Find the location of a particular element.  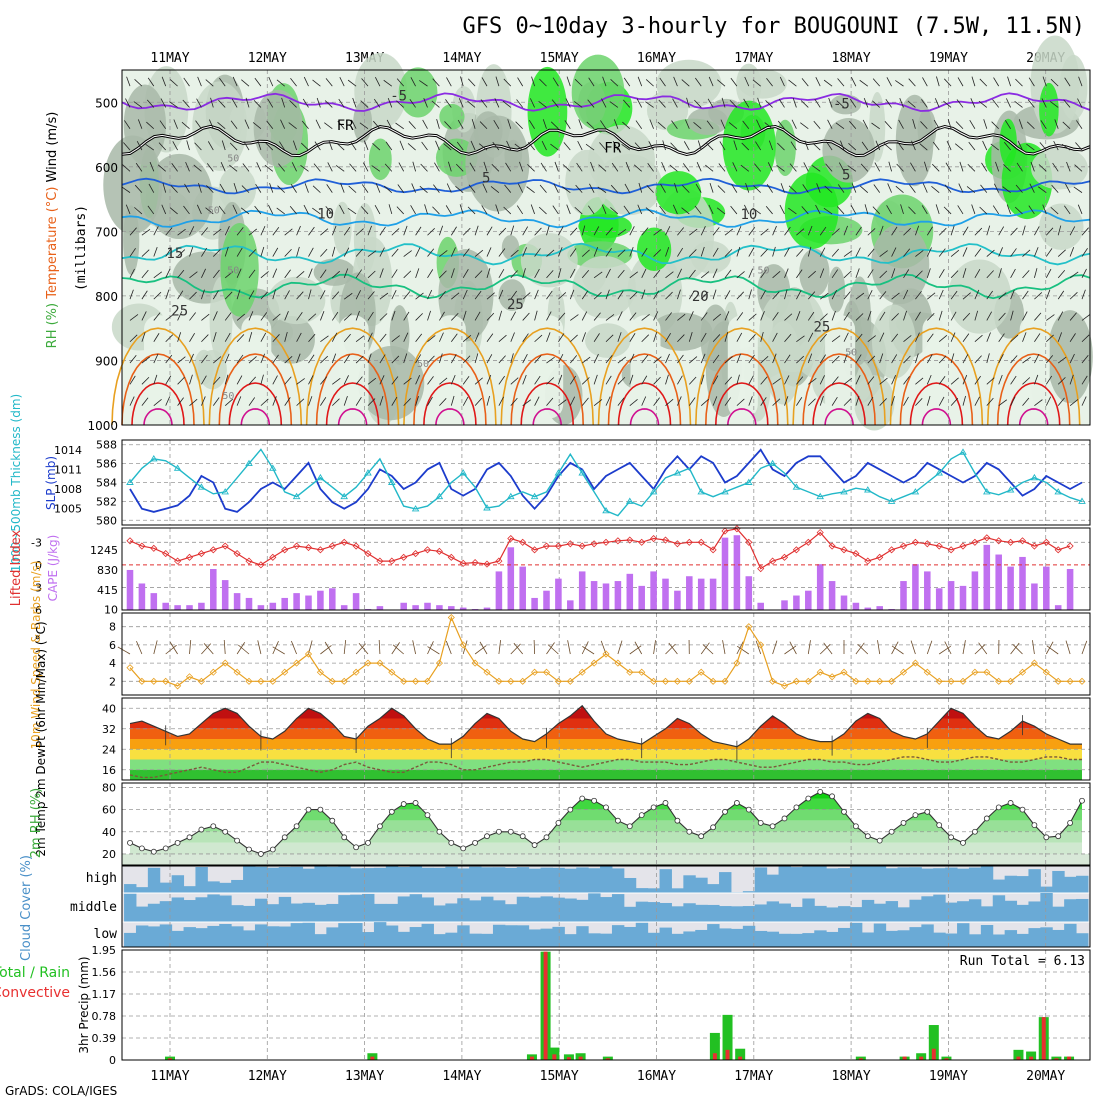

rh-region is located at coordinates (678, 192).